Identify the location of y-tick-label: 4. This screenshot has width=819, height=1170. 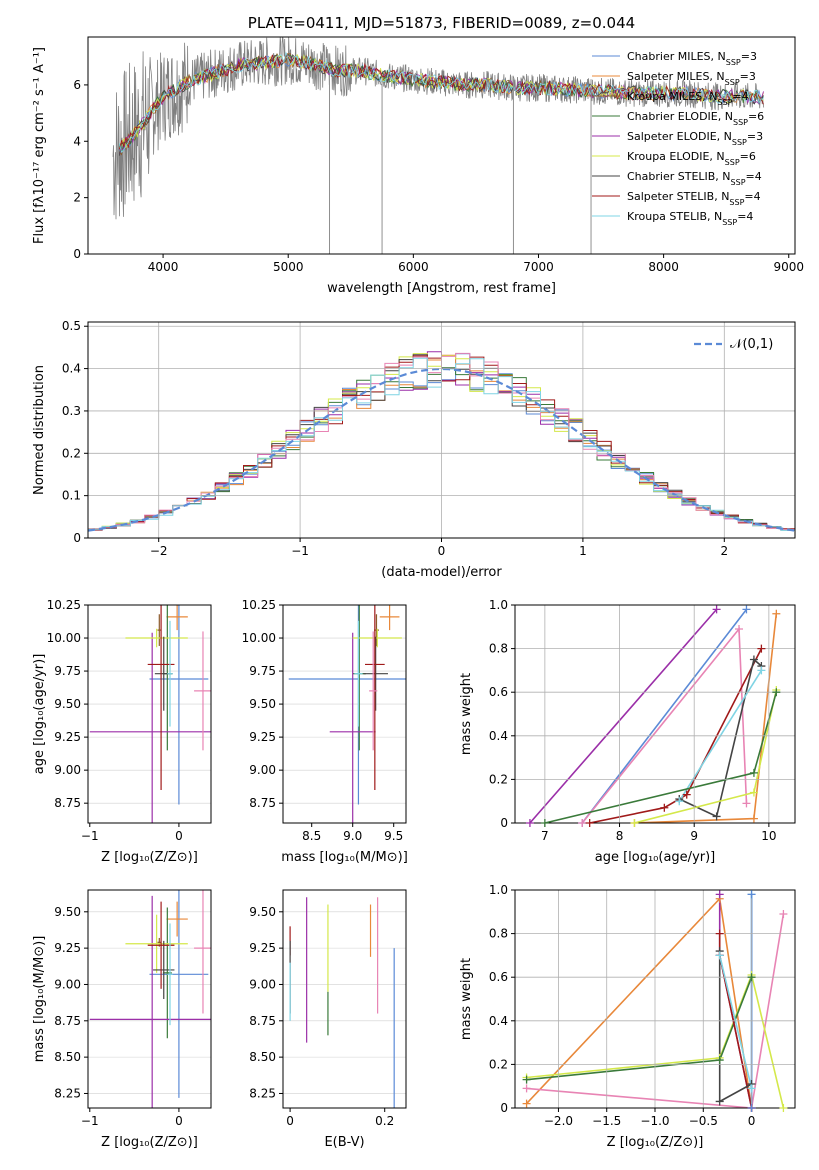
(77, 141).